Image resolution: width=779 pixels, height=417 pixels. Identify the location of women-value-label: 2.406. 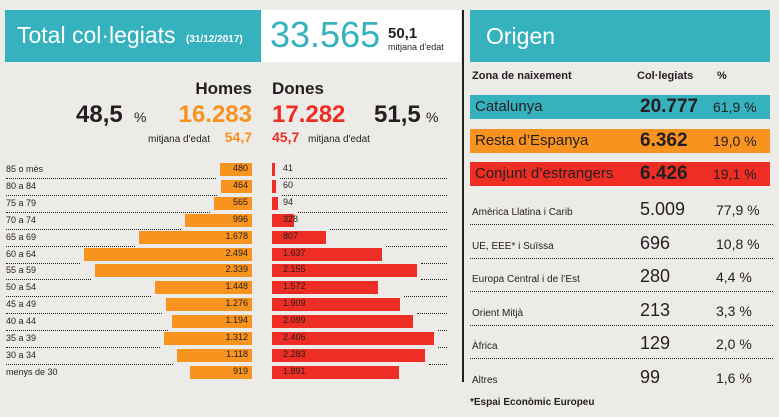
(294, 337).